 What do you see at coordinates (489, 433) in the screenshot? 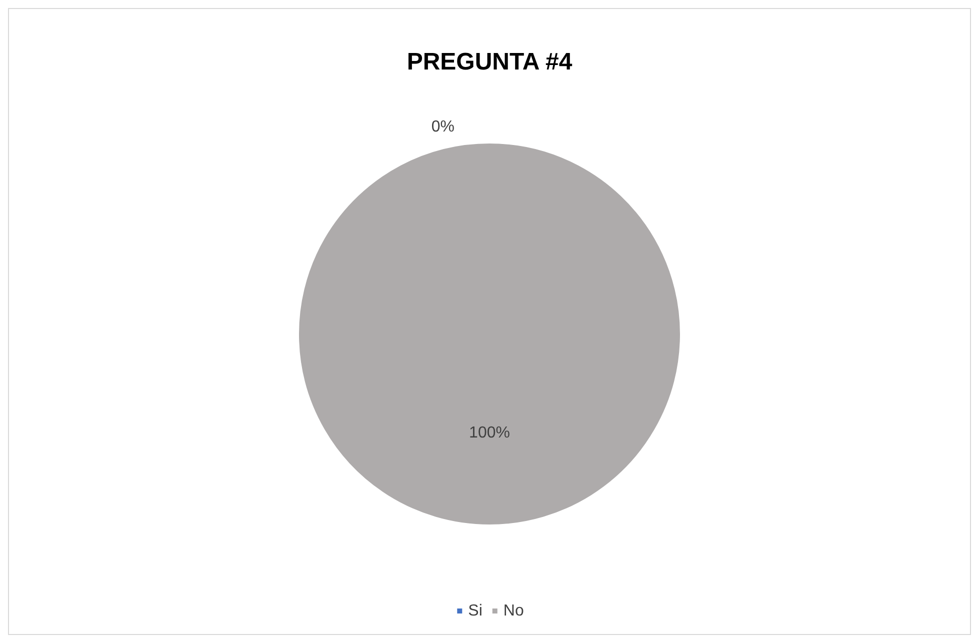
I see `data-label: 100%` at bounding box center [489, 433].